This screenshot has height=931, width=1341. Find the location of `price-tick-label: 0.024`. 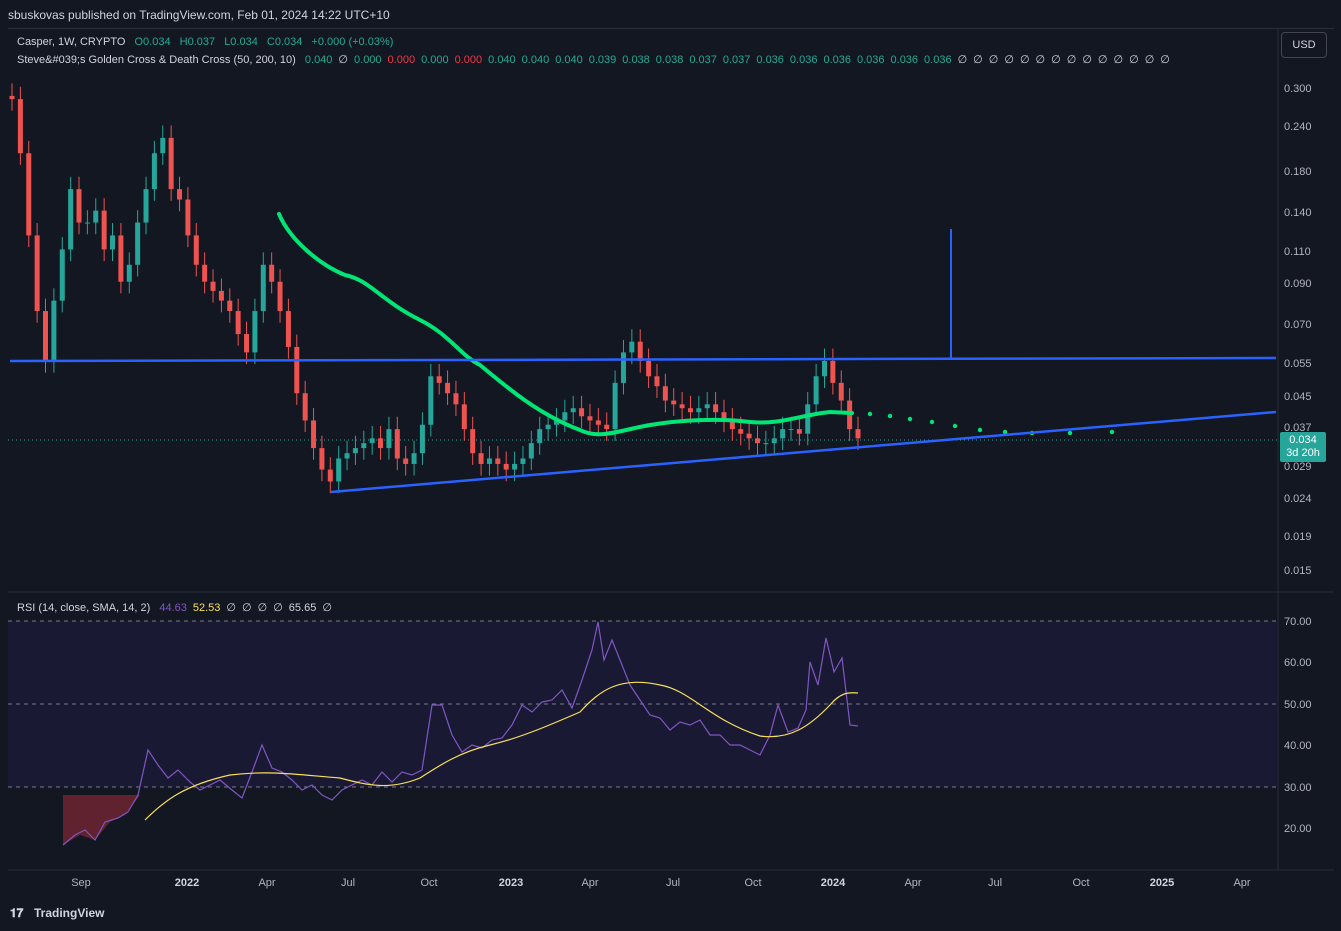

price-tick-label: 0.024 is located at coordinates (1298, 499).